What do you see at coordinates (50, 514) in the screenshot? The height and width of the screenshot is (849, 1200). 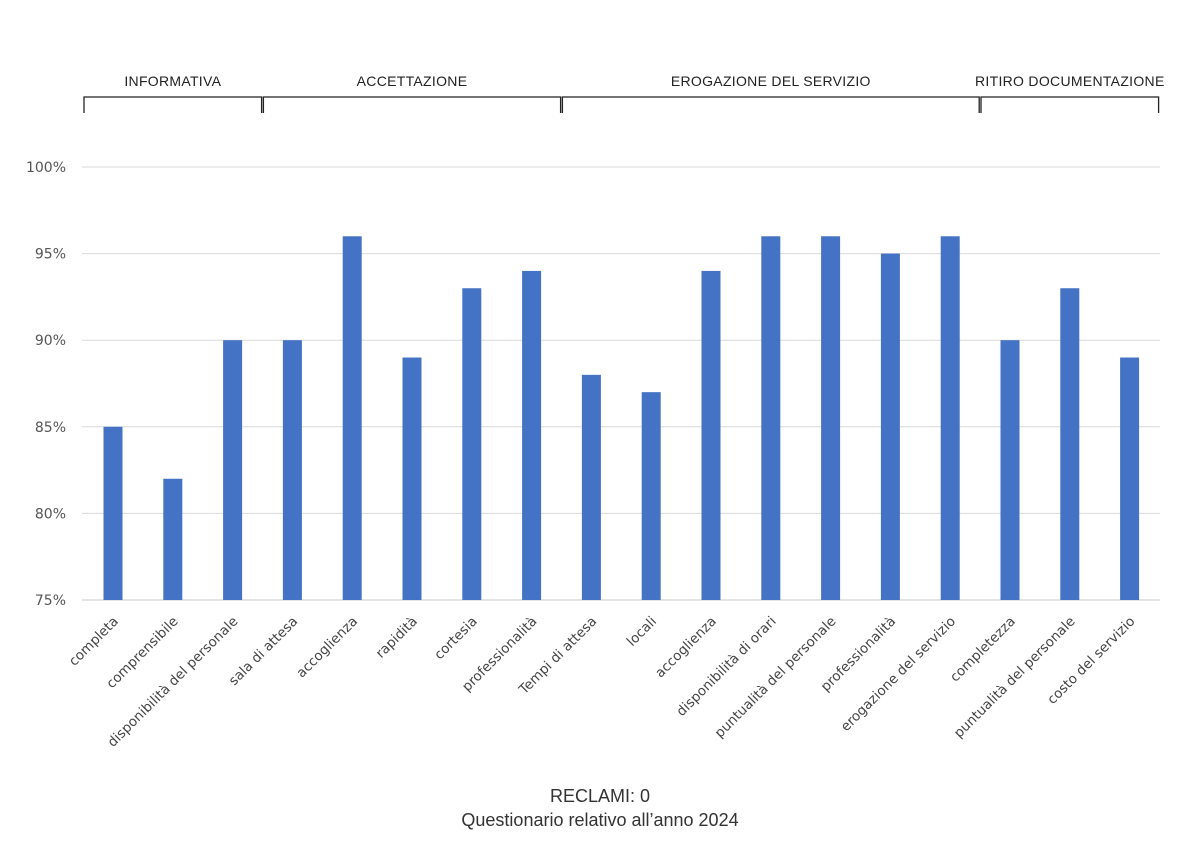 I see `y-tick-label: 80%` at bounding box center [50, 514].